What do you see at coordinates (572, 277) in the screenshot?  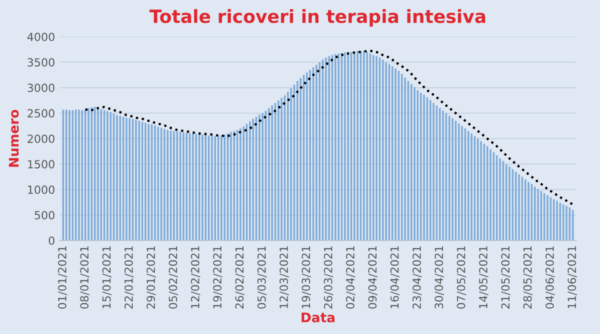 I see `x-tick-label: 11/06/2021` at bounding box center [572, 277].